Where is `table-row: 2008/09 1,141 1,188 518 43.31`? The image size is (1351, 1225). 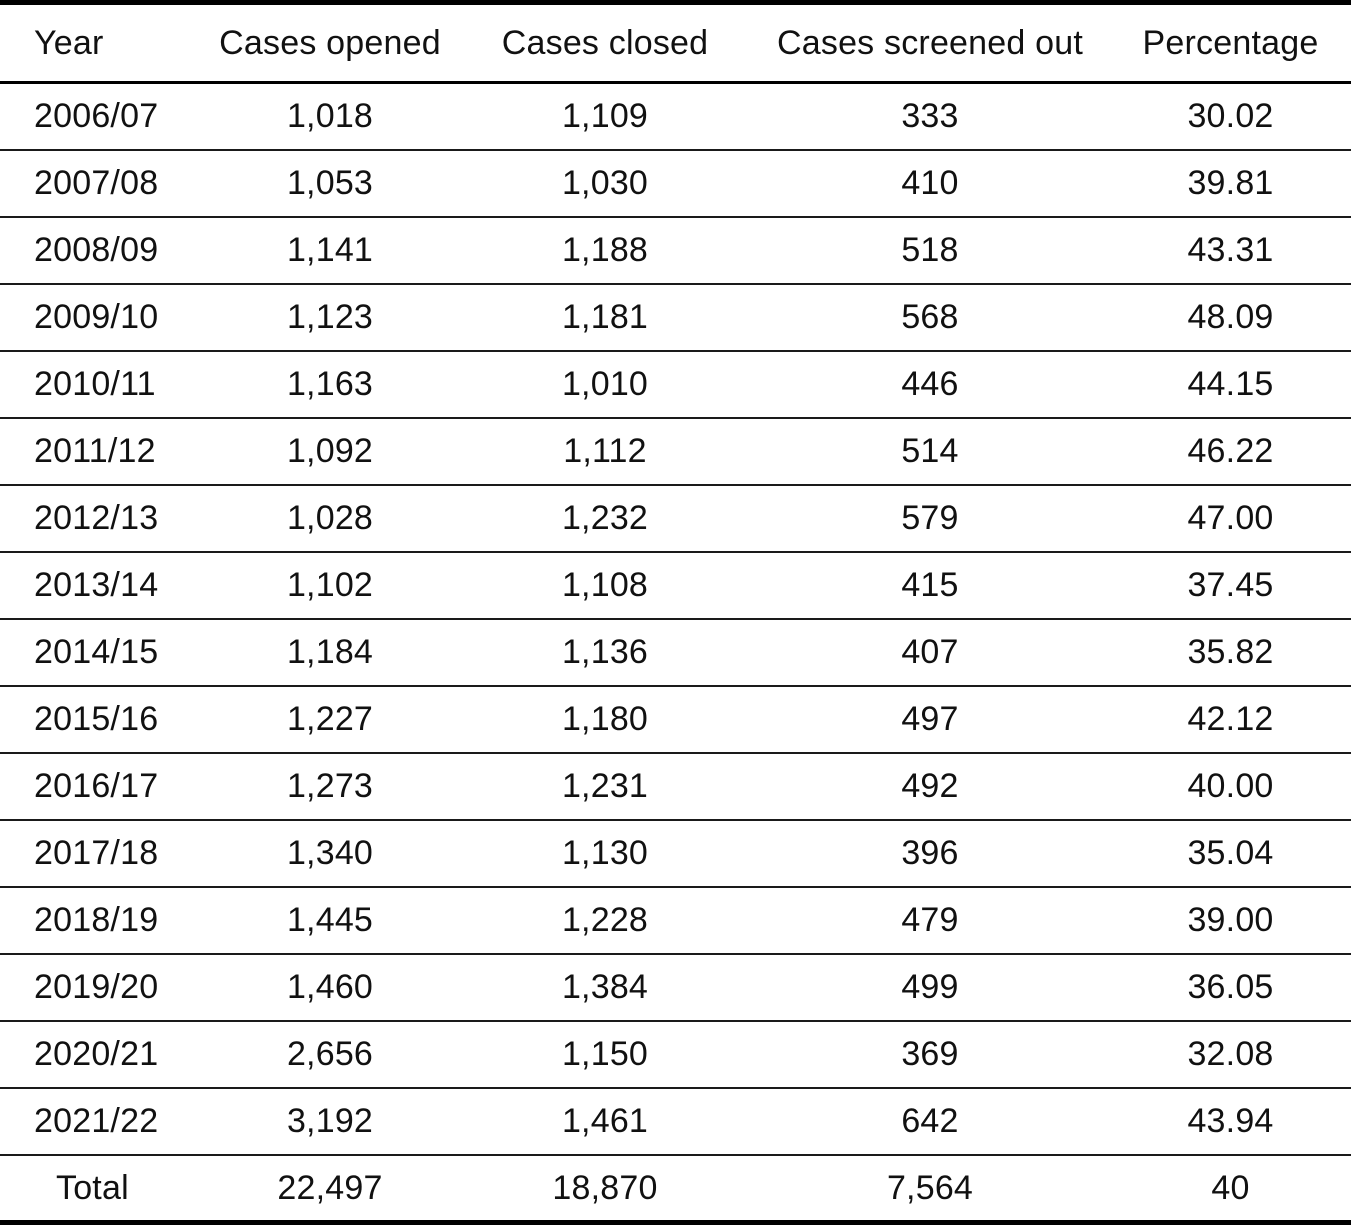 table-row: 2008/09 1,141 1,188 518 43.31 is located at coordinates (675, 251).